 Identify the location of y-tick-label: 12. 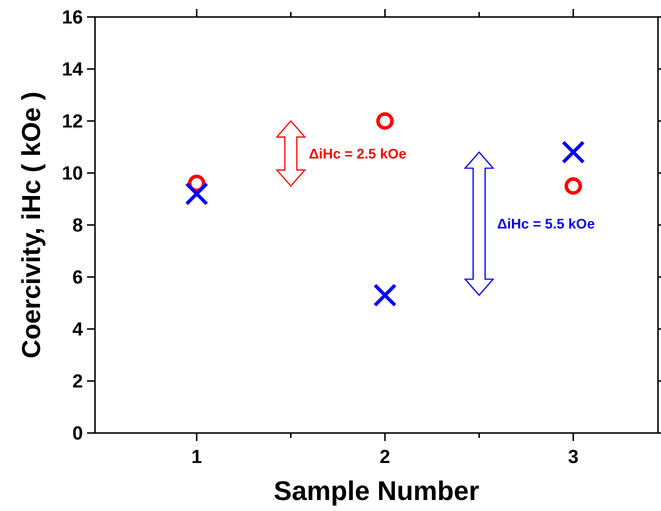
(72, 122).